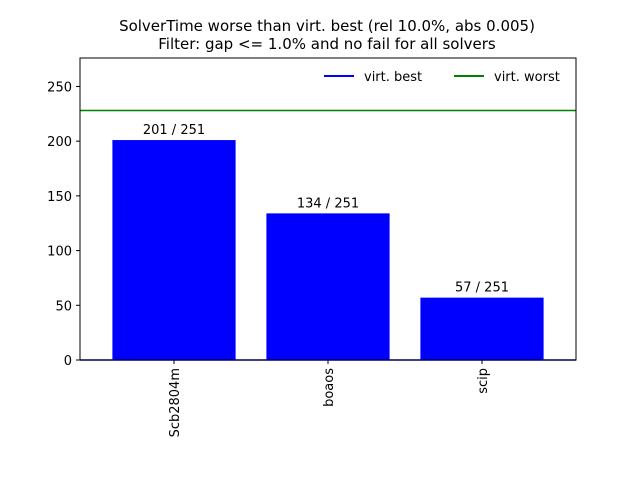 Image resolution: width=640 pixels, height=480 pixels. I want to click on x-tick-label: boaos, so click(329, 387).